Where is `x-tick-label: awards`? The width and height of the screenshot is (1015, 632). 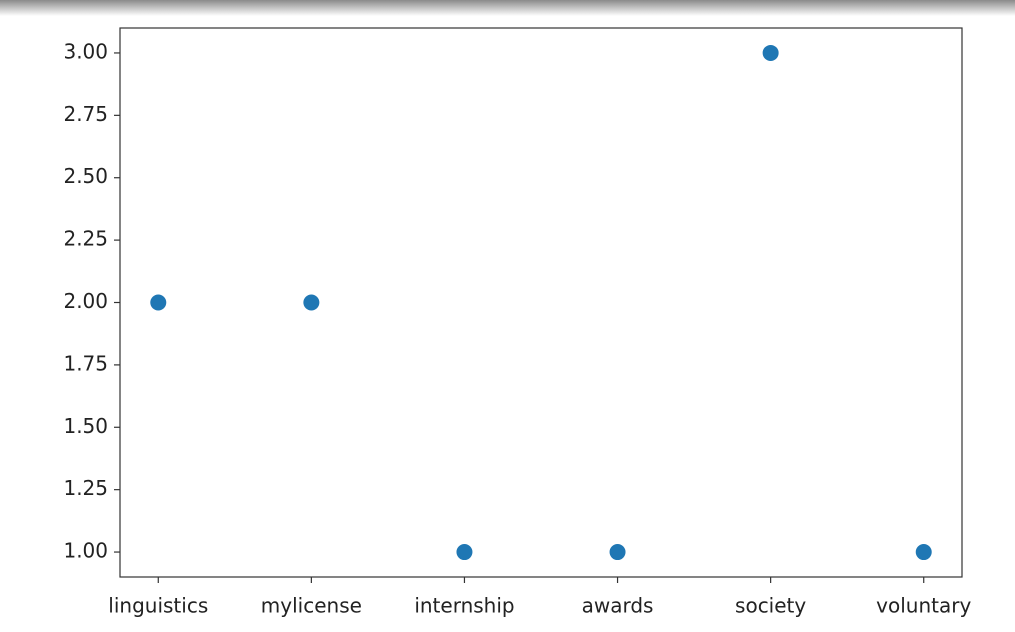 x-tick-label: awards is located at coordinates (618, 606).